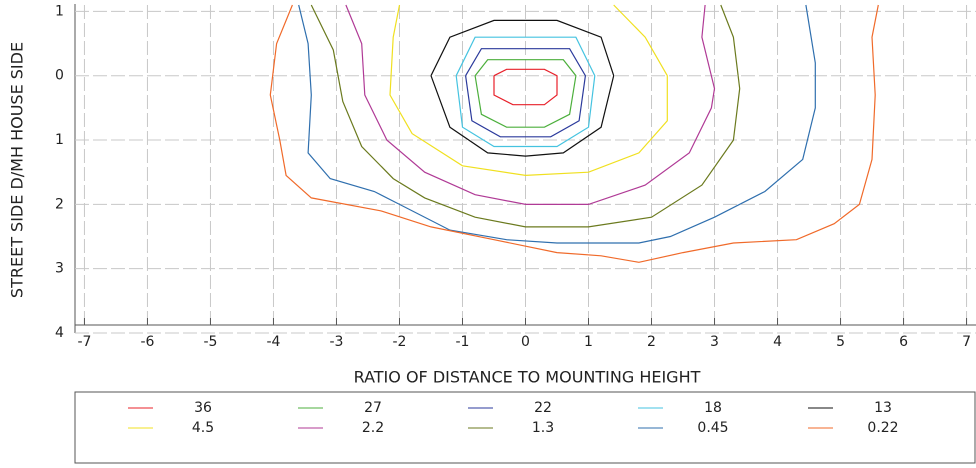 Image resolution: width=976 pixels, height=468 pixels. I want to click on legend-label: 2.2, so click(373, 428).